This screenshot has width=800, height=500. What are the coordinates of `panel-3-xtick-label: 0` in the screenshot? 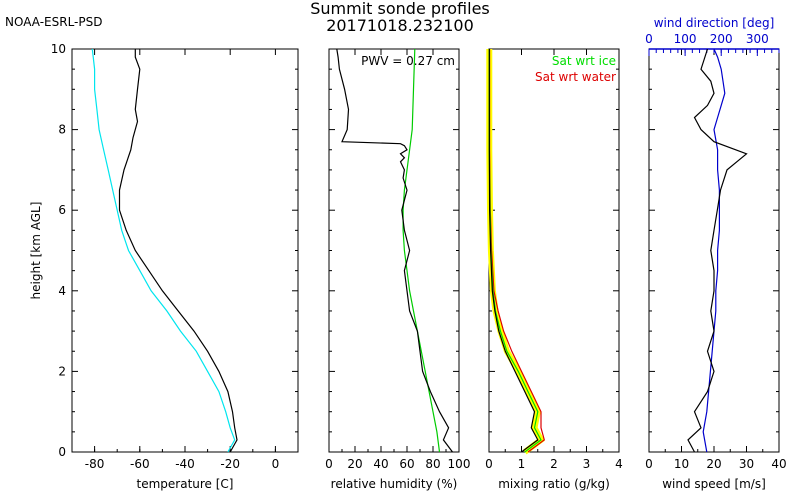 It's located at (649, 464).